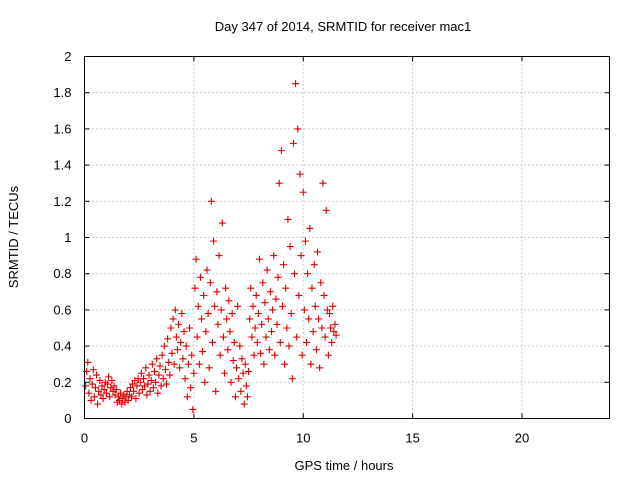  What do you see at coordinates (62, 165) in the screenshot?
I see `y-tick-label: 1.4` at bounding box center [62, 165].